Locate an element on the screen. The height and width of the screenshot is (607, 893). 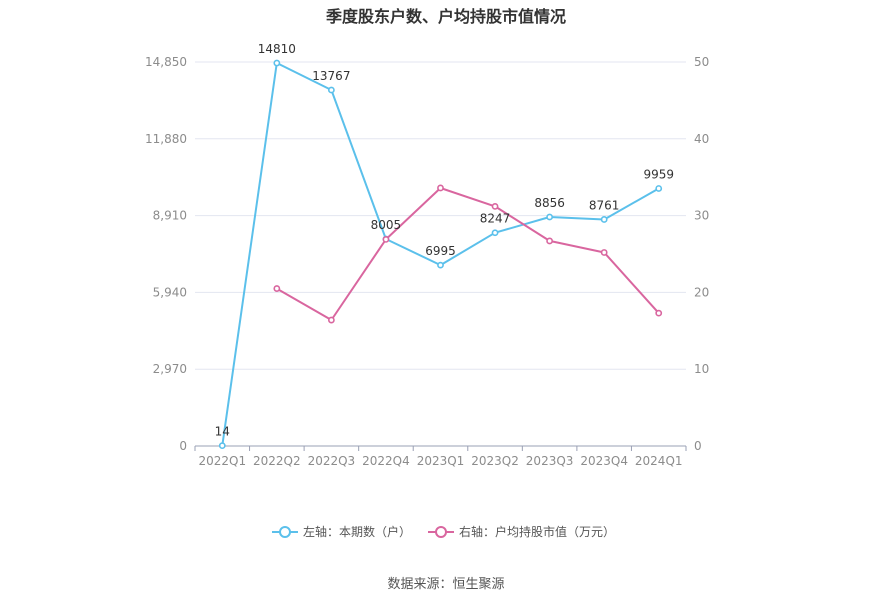
source-note: 数据来源：恒生聚源 is located at coordinates (445, 584).